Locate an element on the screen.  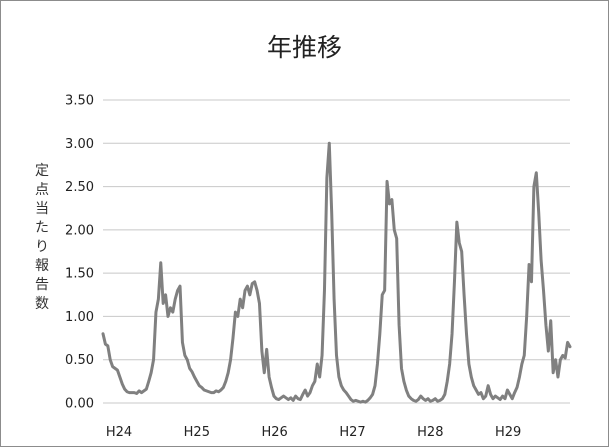
y-tick-label: 1.50 is located at coordinates (79, 274).